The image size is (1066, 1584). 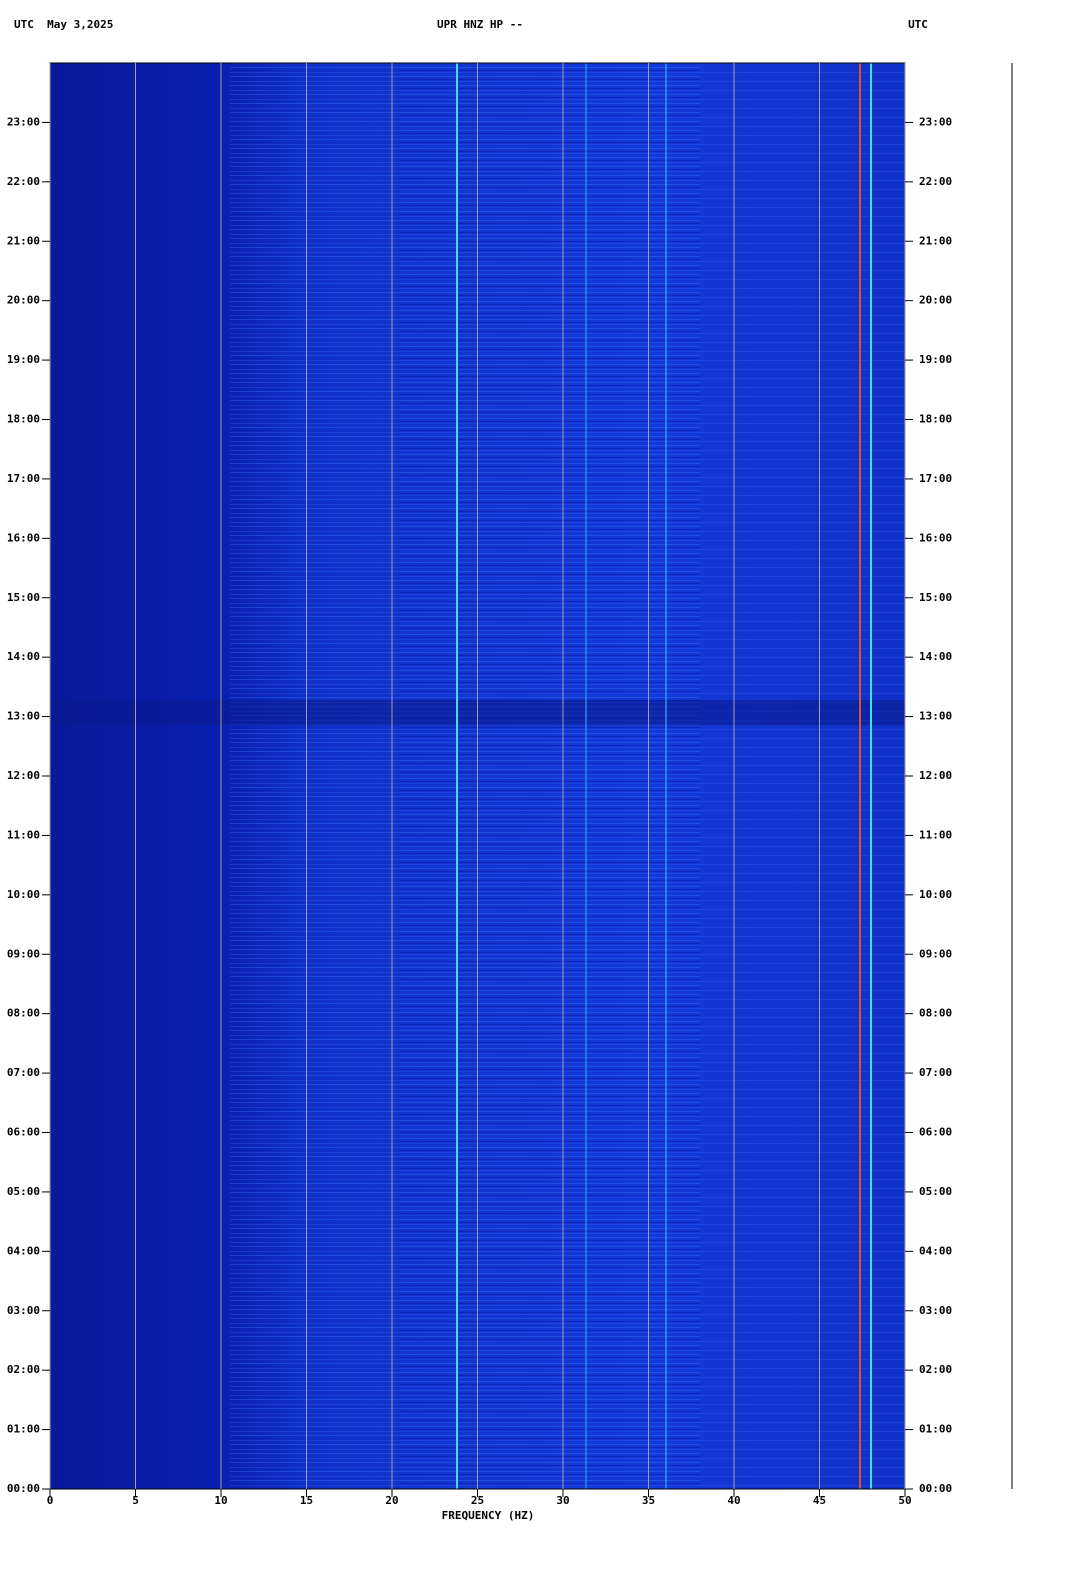 I want to click on x-tick-label: 25, so click(x=477, y=1500).